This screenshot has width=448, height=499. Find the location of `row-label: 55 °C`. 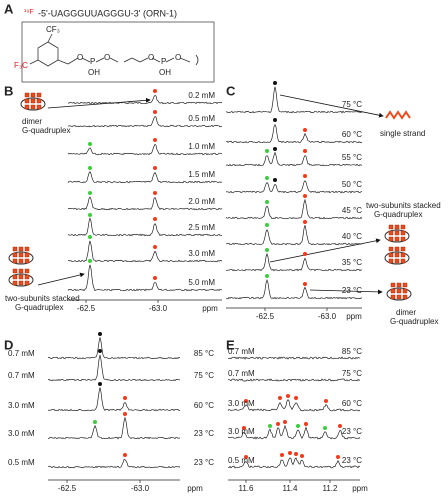

row-label: 55 °C is located at coordinates (352, 157).